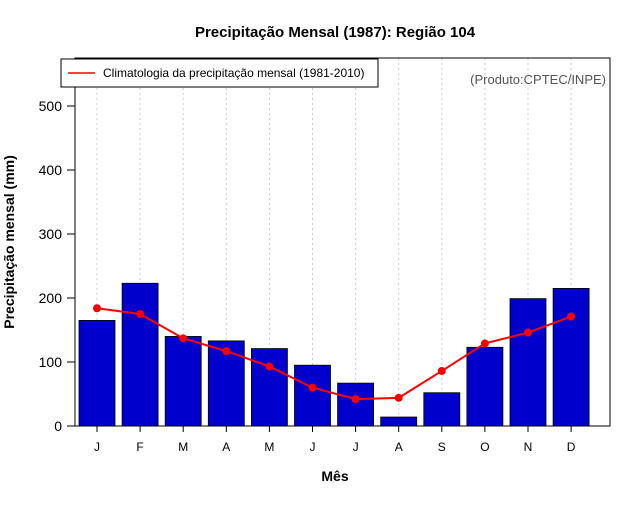 This screenshot has height=505, width=640. Describe the element at coordinates (51, 362) in the screenshot. I see `y-tick-label: 100` at that location.